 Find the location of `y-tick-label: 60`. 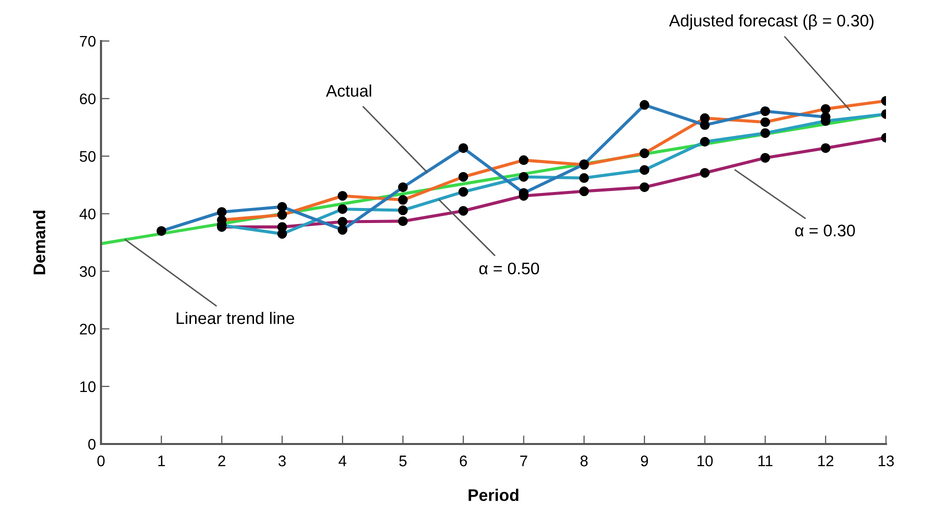

y-tick-label: 60 is located at coordinates (88, 98).